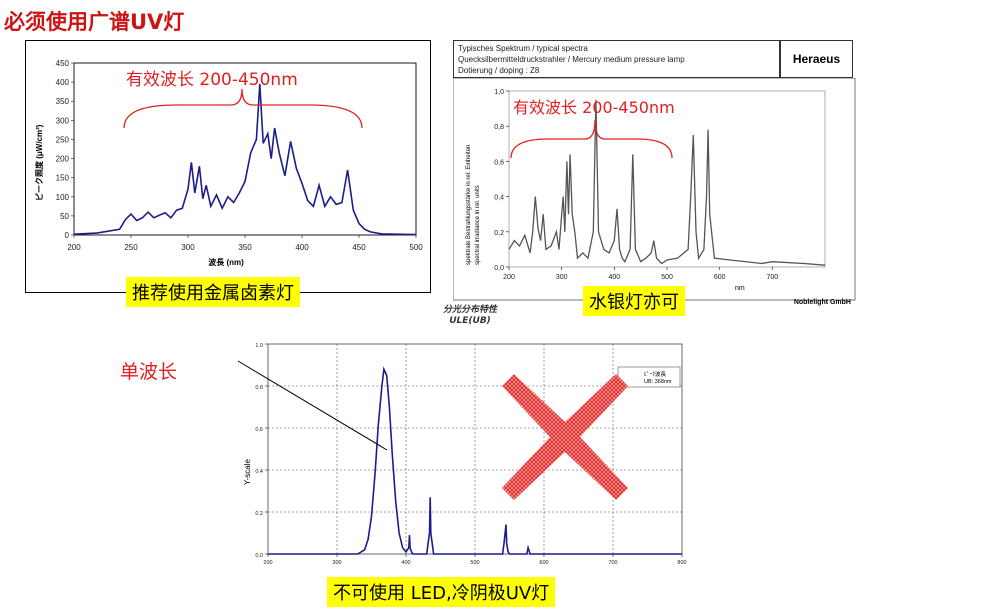 The width and height of the screenshot is (989, 615). I want to click on bottom-chart-title-line-2: ULE(UB), so click(470, 321).